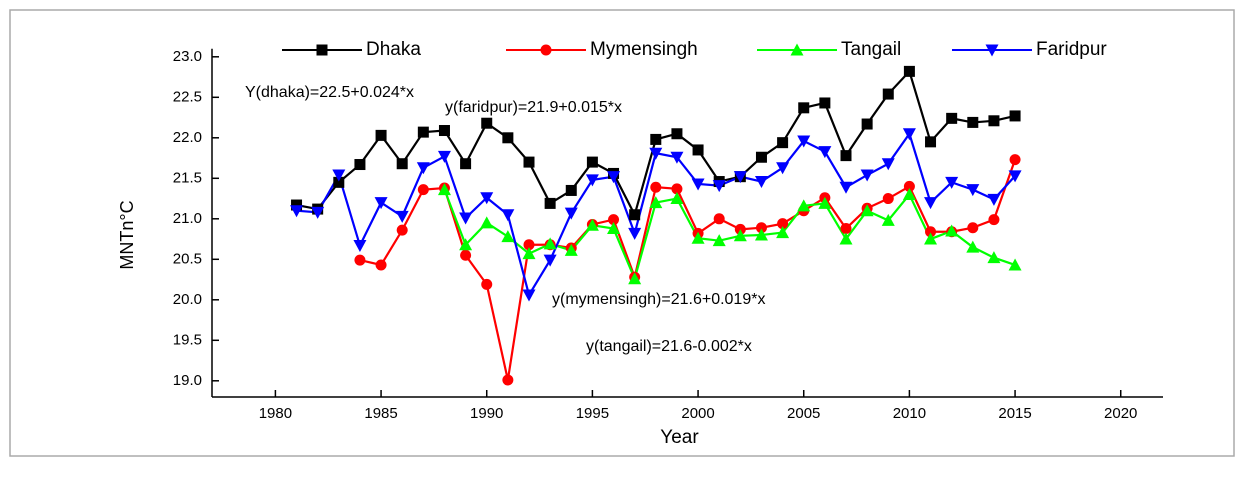  What do you see at coordinates (679, 437) in the screenshot?
I see `x-axis-label: Year` at bounding box center [679, 437].